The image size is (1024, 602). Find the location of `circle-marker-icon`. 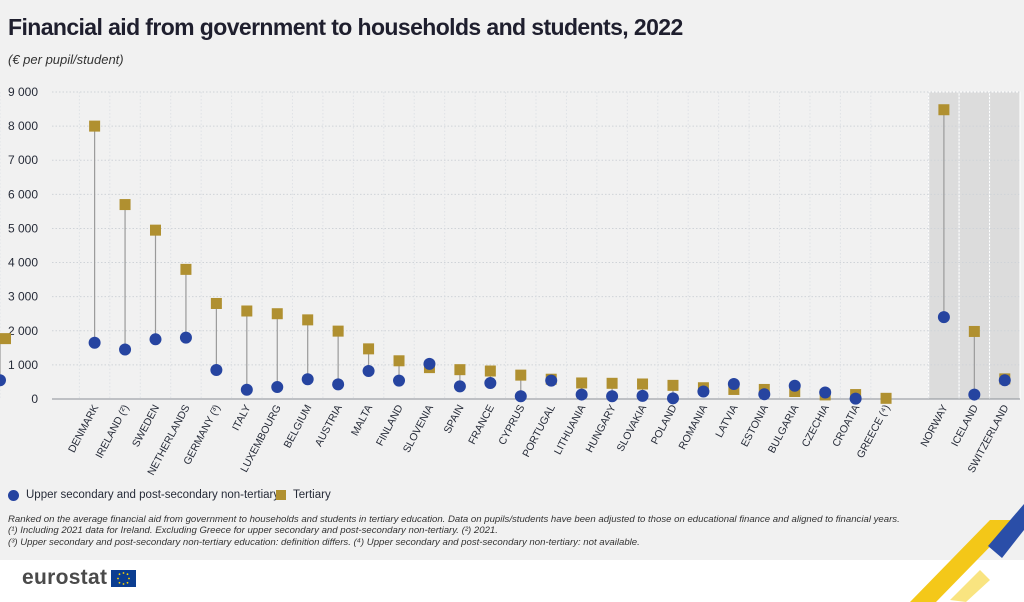

circle-marker-icon is located at coordinates (13, 495).